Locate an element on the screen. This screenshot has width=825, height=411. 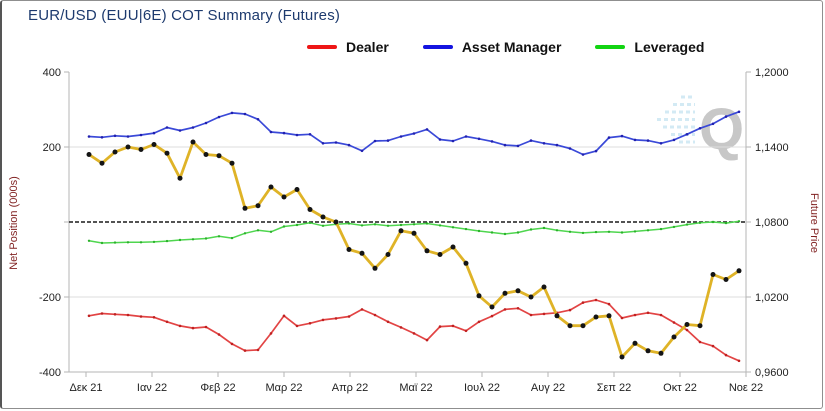
svg-text: -400 is located at coordinates (50, 373).